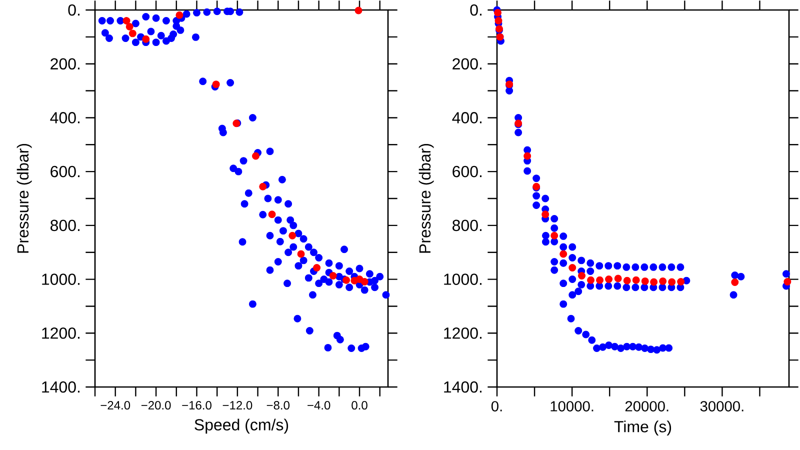 The height and width of the screenshot is (450, 800). What do you see at coordinates (115, 405) in the screenshot?
I see `x-tick-label: −24.0` at bounding box center [115, 405].